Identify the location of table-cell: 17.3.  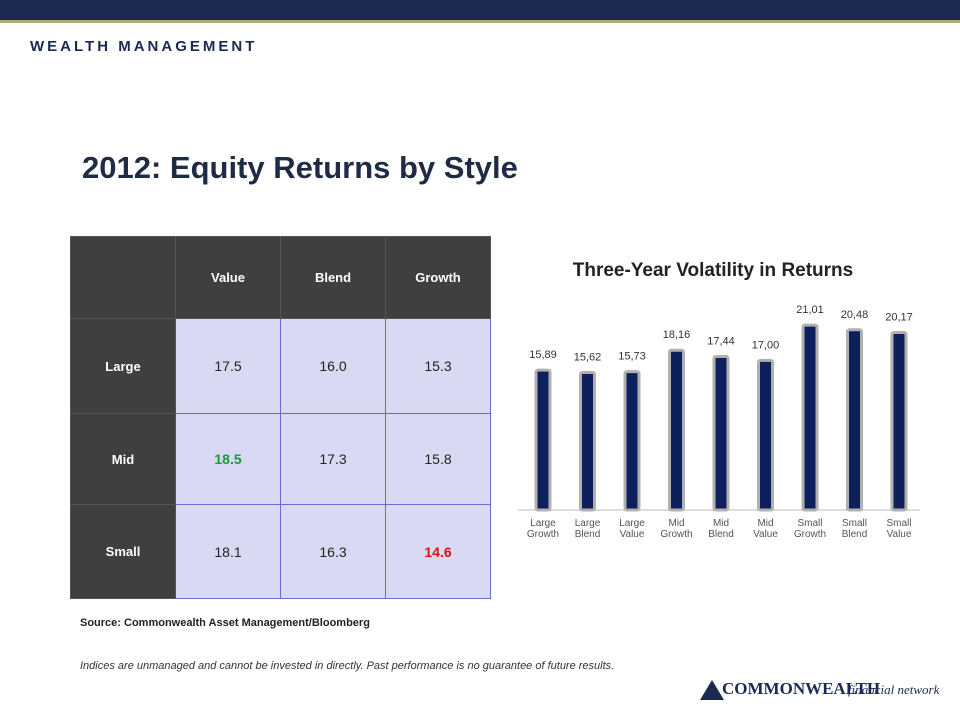
(333, 459).